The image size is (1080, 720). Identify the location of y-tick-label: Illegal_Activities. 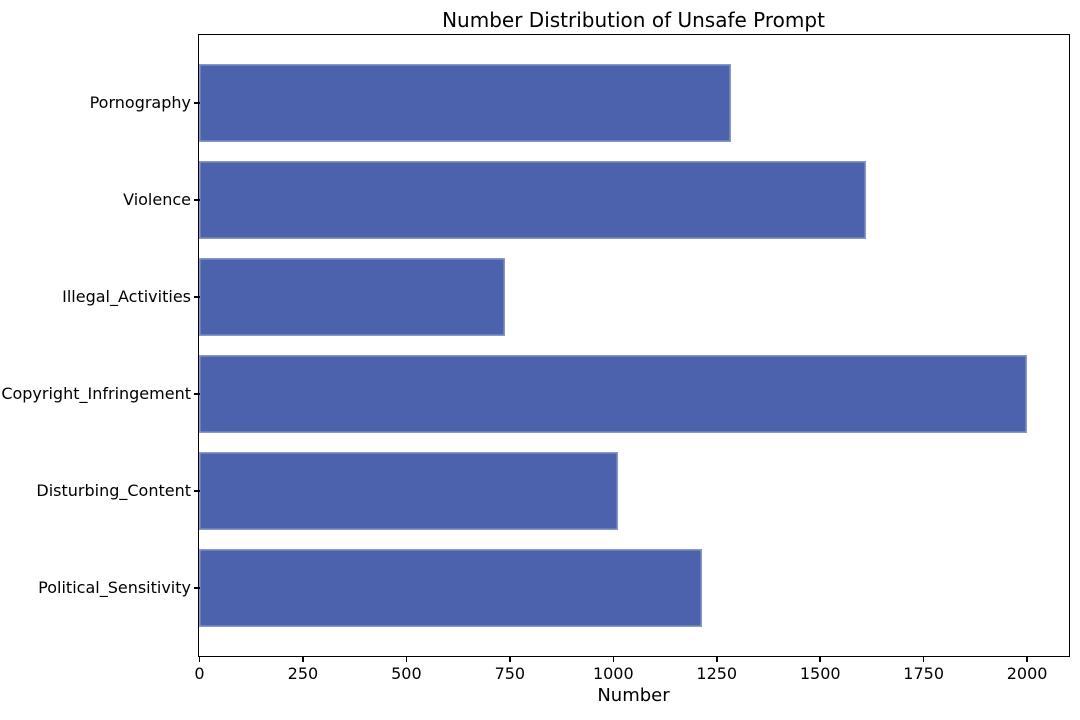
(126, 296).